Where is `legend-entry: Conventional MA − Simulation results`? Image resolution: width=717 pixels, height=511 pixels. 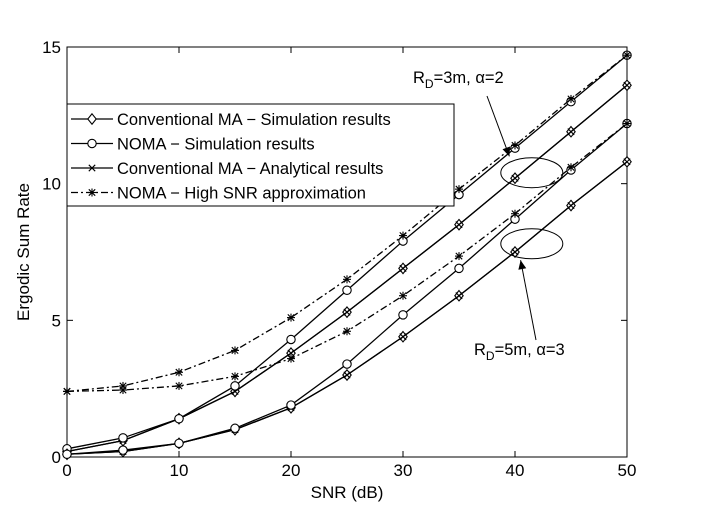 legend-entry: Conventional MA − Simulation results is located at coordinates (231, 120).